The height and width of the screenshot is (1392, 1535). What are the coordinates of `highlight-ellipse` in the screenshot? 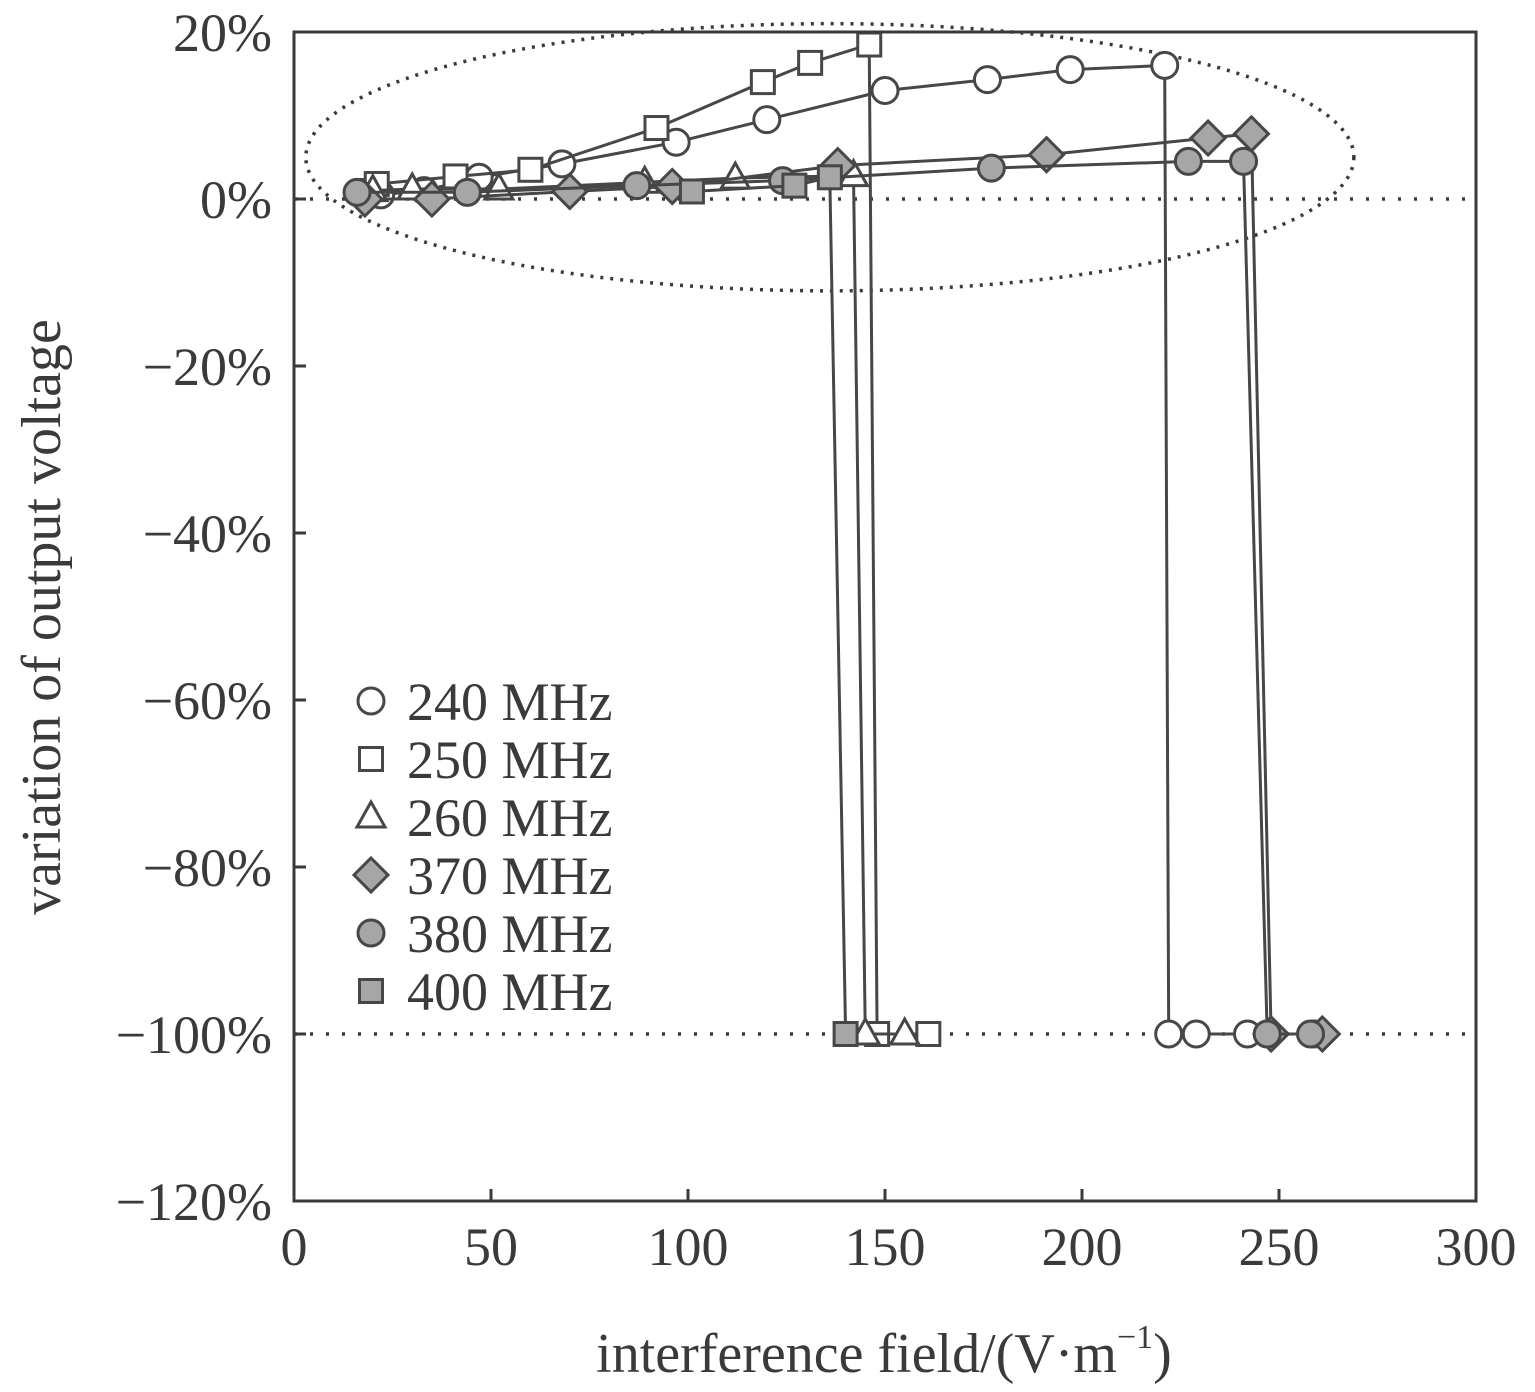 It's located at (830, 157).